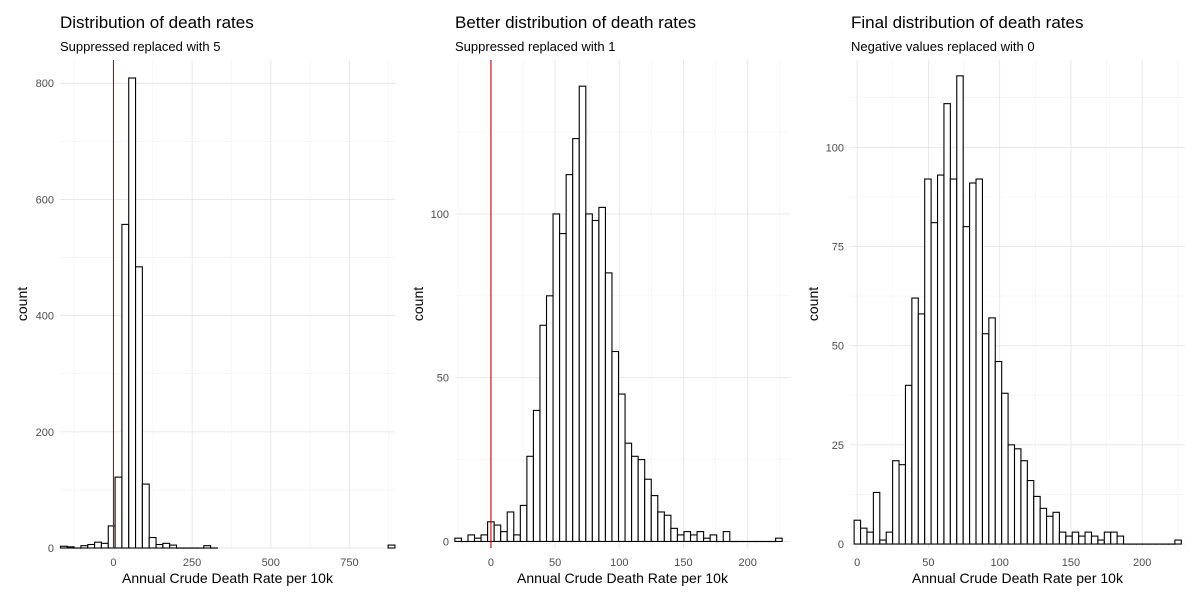 The width and height of the screenshot is (1200, 605). Describe the element at coordinates (575, 22) in the screenshot. I see `chart-title: Better distribution of death rates` at that location.